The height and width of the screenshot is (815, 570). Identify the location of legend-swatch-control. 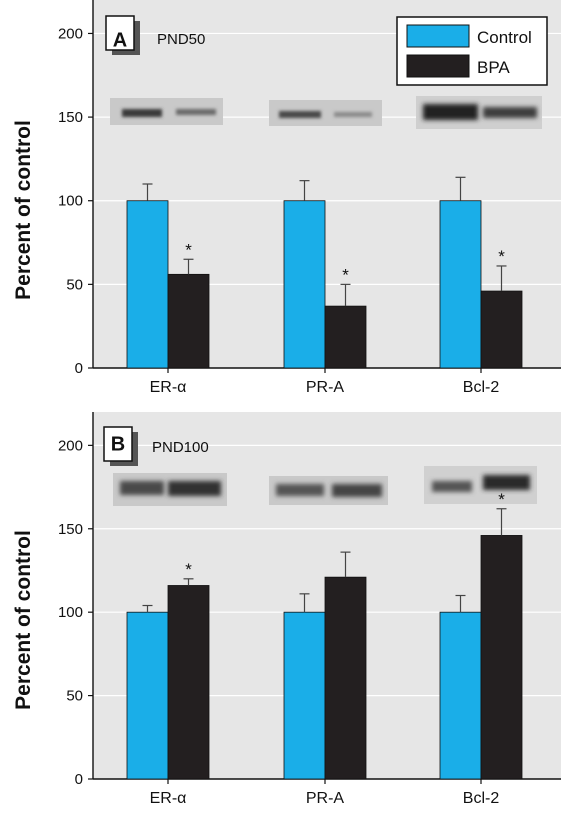
(438, 36).